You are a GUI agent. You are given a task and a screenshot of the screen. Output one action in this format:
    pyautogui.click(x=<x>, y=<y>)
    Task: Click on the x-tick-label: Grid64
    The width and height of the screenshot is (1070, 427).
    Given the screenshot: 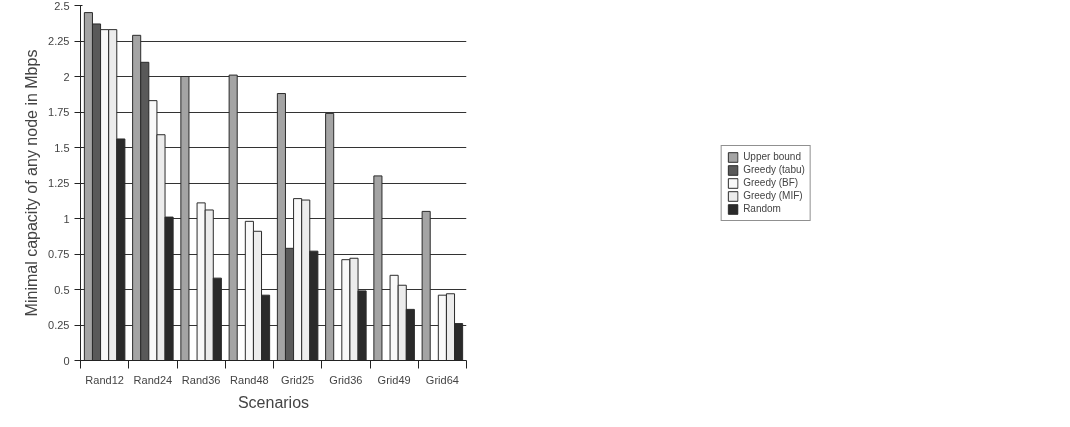 What is the action you would take?
    pyautogui.click(x=442, y=379)
    